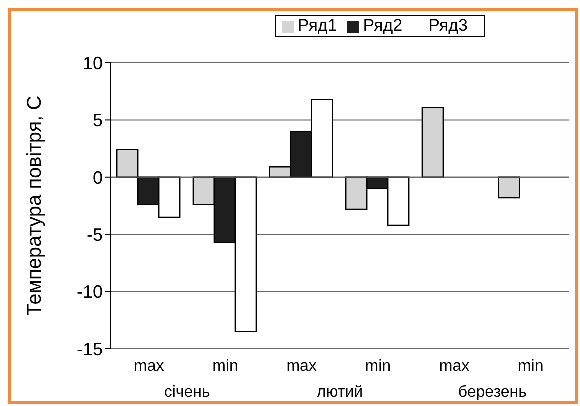 Image resolution: width=580 pixels, height=406 pixels. What do you see at coordinates (97, 120) in the screenshot?
I see `y-tick-label: 5` at bounding box center [97, 120].